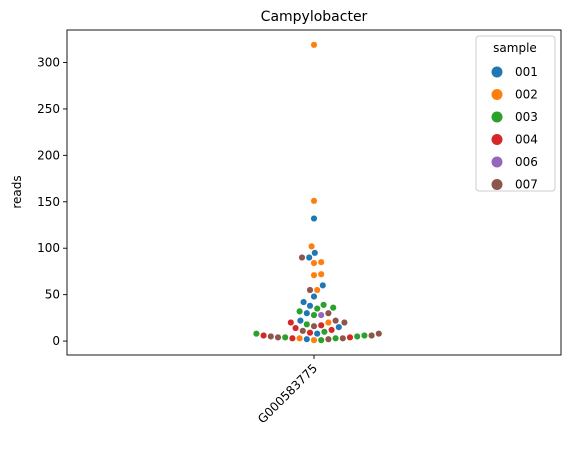  Describe the element at coordinates (48, 155) in the screenshot. I see `y-tick-label: 200` at that location.